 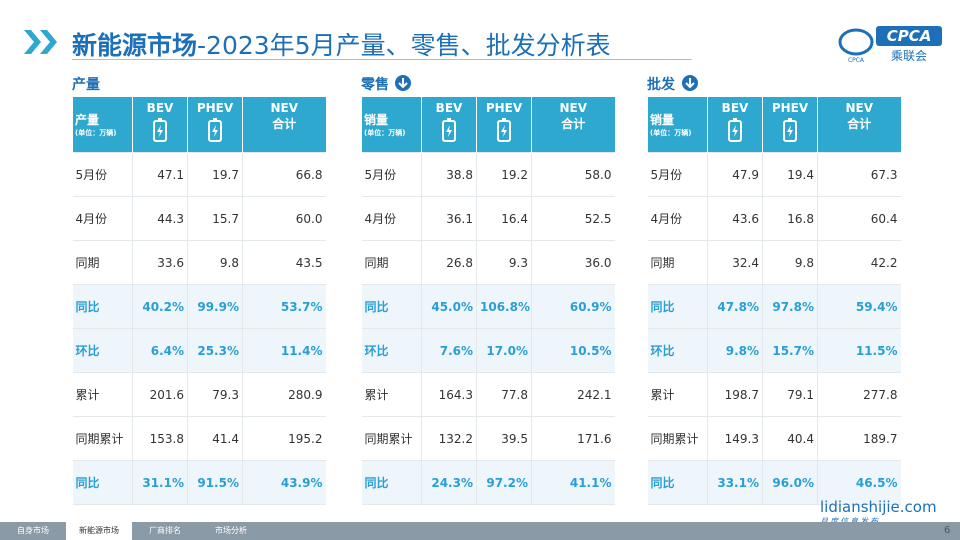 I want to click on logo-text: CPCA, so click(x=909, y=36).